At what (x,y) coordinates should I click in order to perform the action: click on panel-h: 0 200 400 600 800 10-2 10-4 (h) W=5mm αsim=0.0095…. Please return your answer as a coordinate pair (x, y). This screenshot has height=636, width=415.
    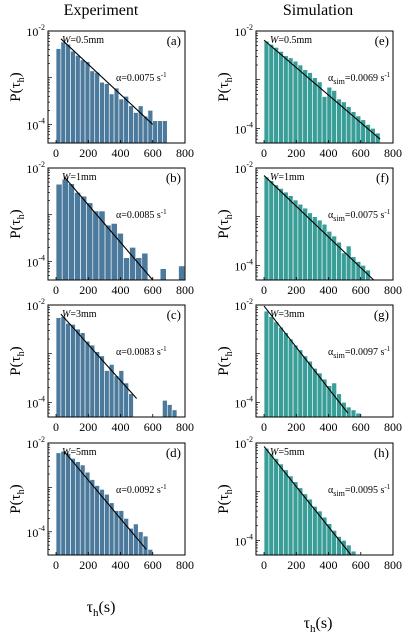
    Looking at the image, I should click on (309, 503).